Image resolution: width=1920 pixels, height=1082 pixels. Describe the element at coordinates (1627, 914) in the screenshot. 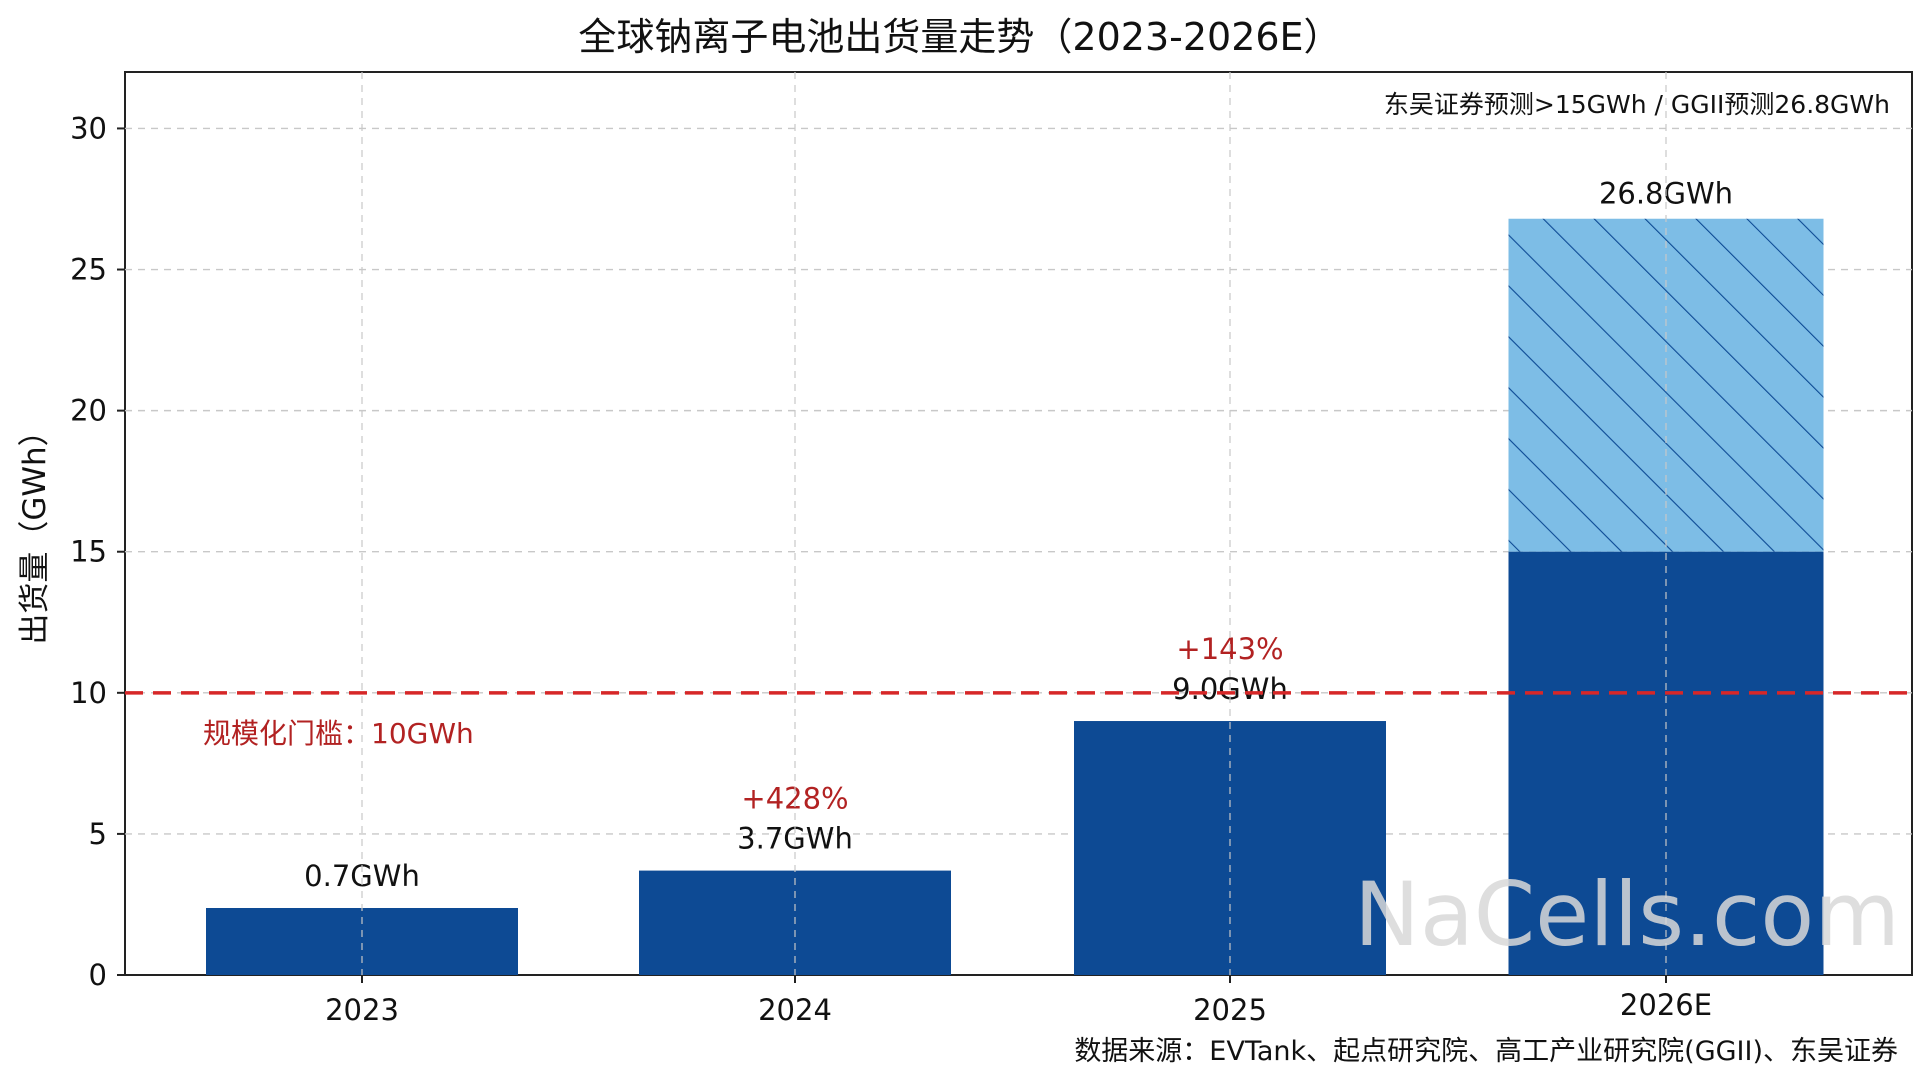

I see `watermark: NaCells.com` at that location.